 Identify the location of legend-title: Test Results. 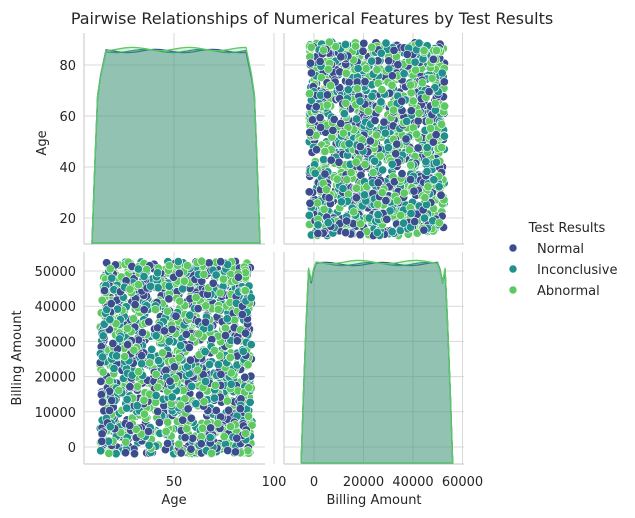
(567, 228).